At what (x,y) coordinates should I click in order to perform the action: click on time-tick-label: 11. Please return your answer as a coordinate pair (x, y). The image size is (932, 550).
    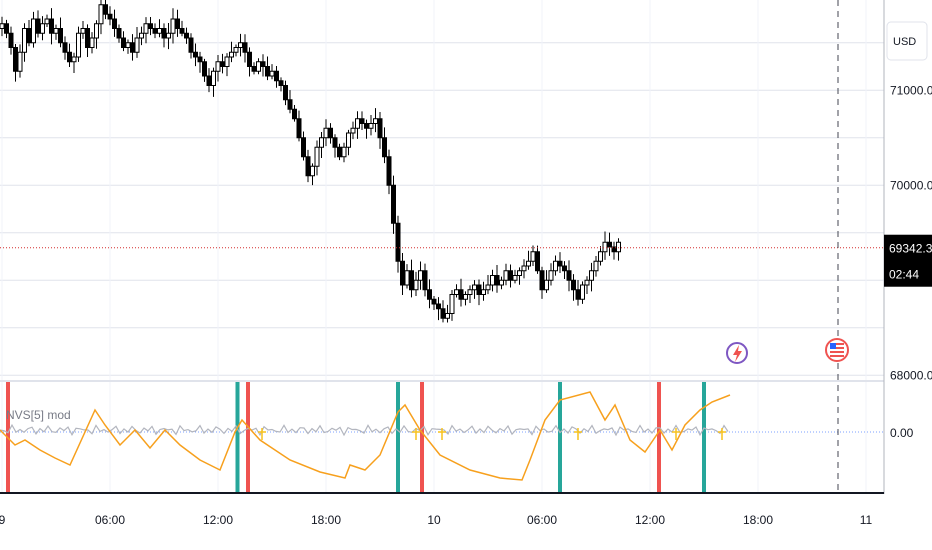
    Looking at the image, I should click on (866, 520).